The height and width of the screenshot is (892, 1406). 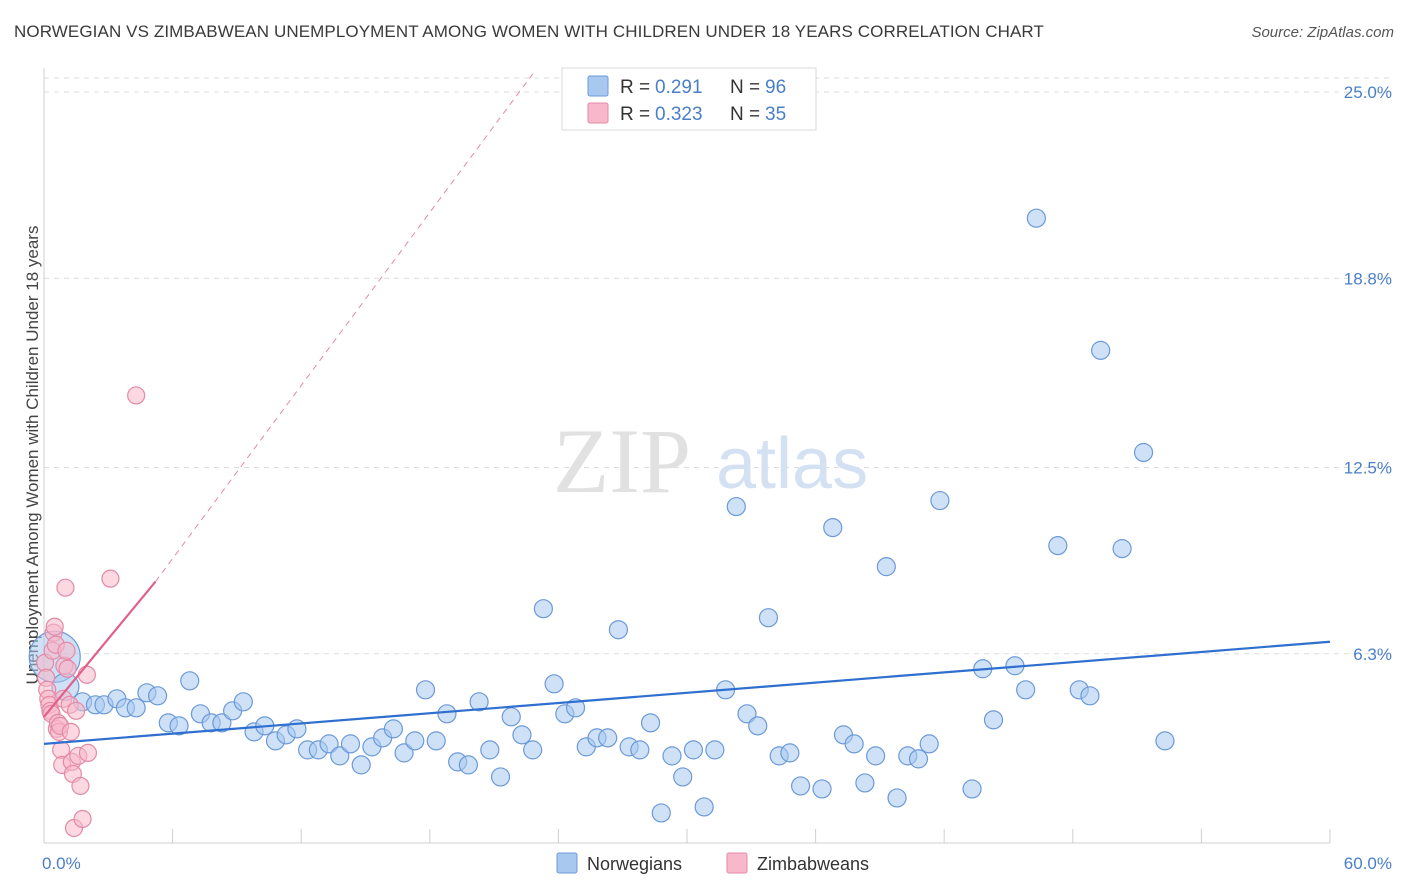 I want to click on legend-r-value-1: 0.291, so click(x=679, y=87).